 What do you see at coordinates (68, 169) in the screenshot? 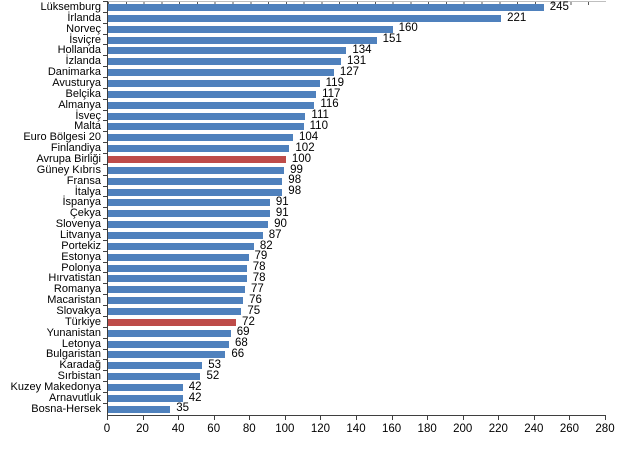
I see `category-label: Güney Kıbrıs` at bounding box center [68, 169].